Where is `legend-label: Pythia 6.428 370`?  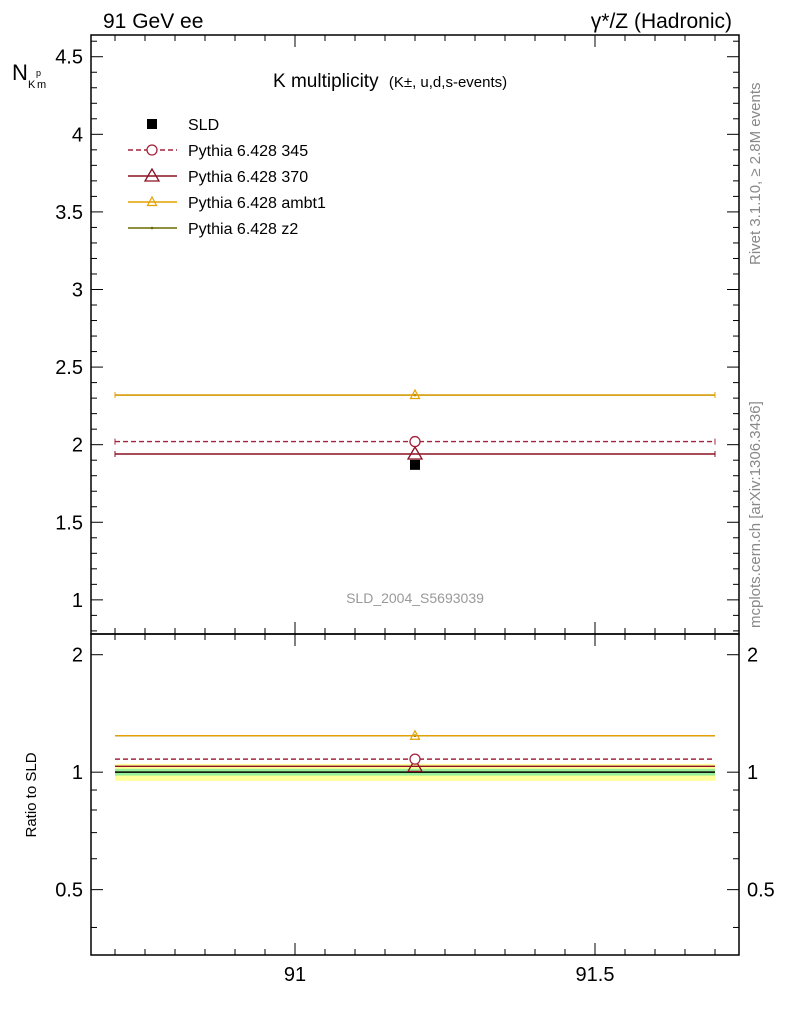
legend-label: Pythia 6.428 370 is located at coordinates (248, 177).